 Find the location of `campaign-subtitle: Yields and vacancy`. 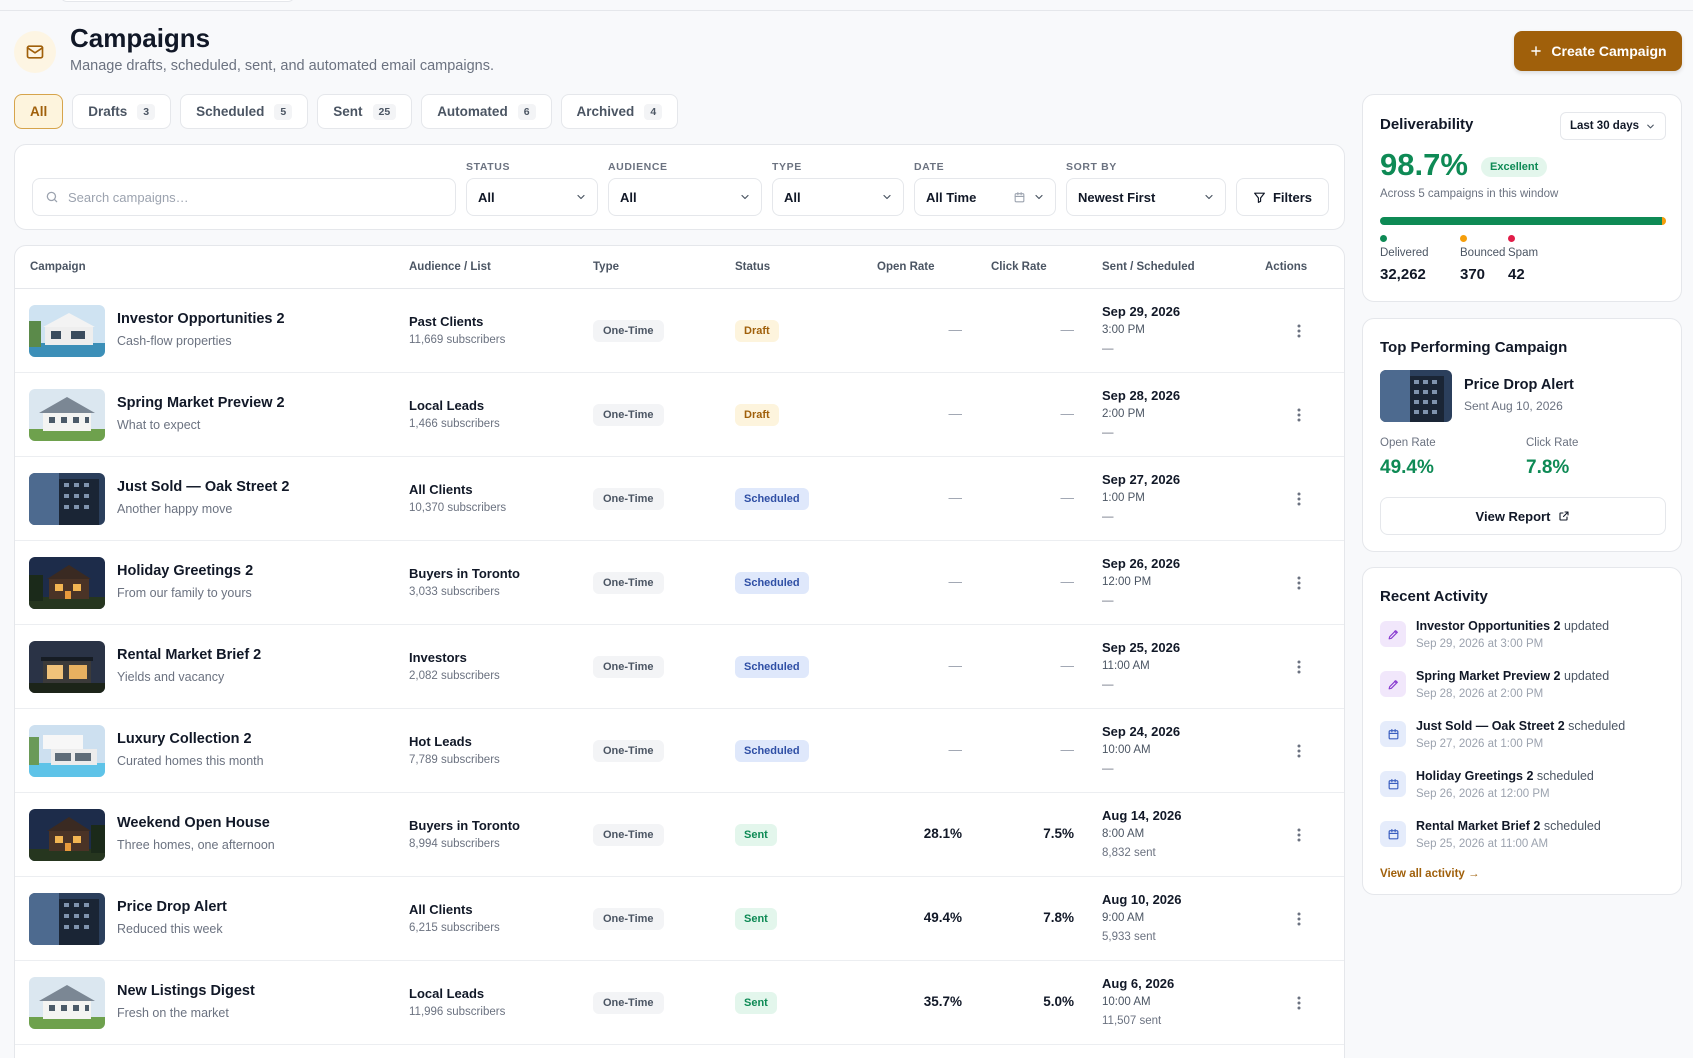

campaign-subtitle: Yields and vacancy is located at coordinates (171, 677).